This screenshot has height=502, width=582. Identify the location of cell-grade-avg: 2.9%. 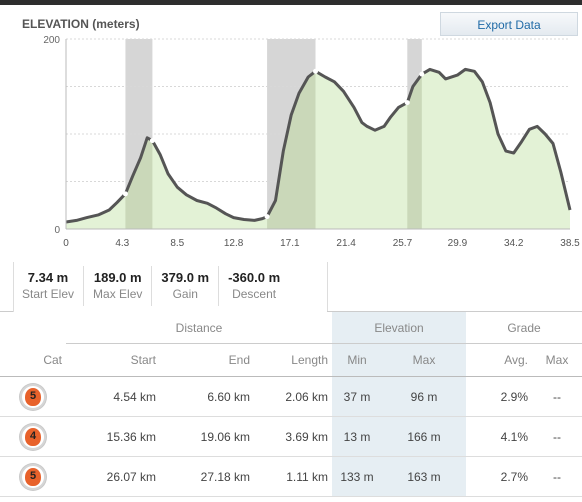
(499, 396).